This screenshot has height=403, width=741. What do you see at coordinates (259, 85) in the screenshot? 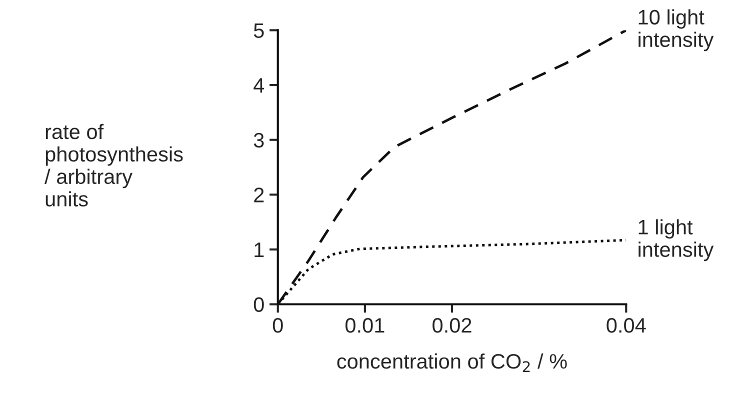
I see `y-tick-label: 4` at bounding box center [259, 85].